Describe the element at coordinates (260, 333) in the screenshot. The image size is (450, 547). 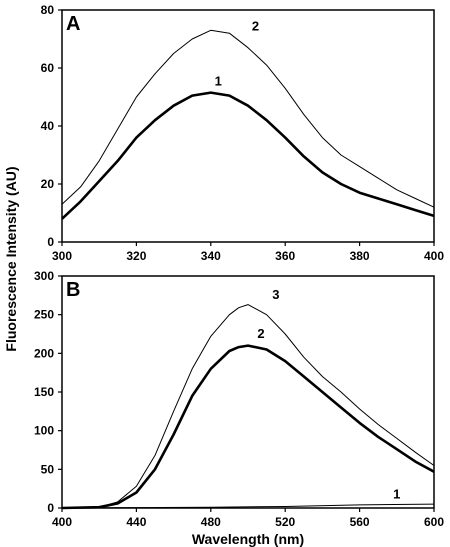
I see `panel-b-series-2-label: 2` at that location.